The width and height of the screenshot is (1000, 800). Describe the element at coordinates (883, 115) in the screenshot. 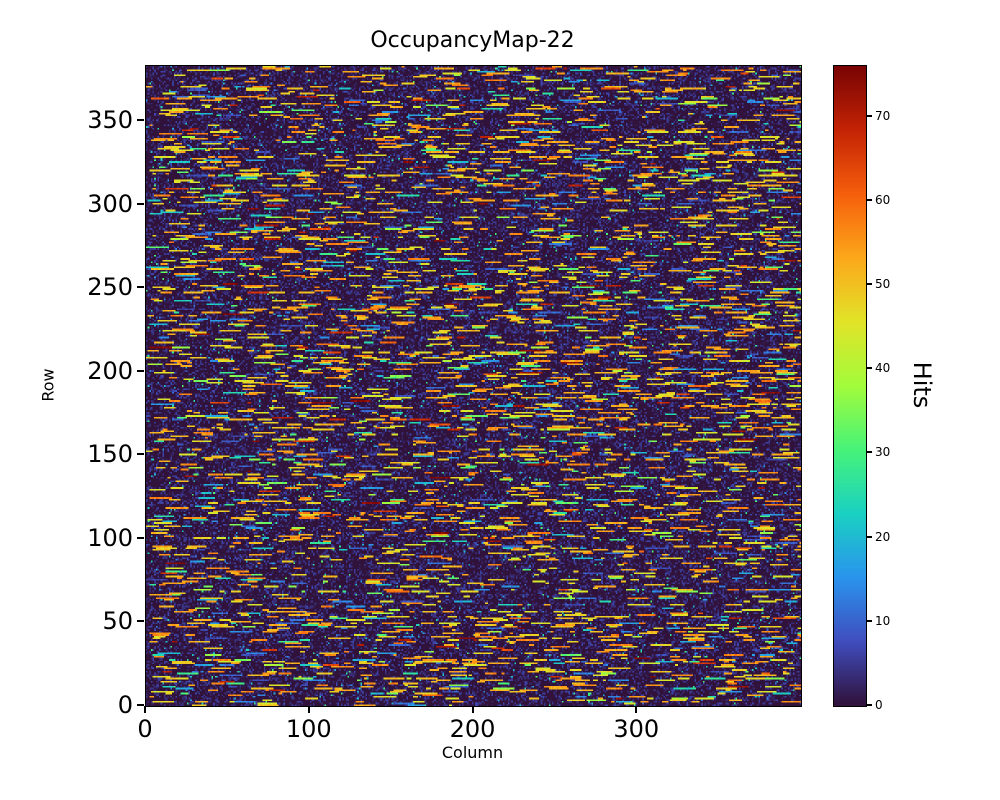

I see `colorbar-tick-label: 70` at that location.